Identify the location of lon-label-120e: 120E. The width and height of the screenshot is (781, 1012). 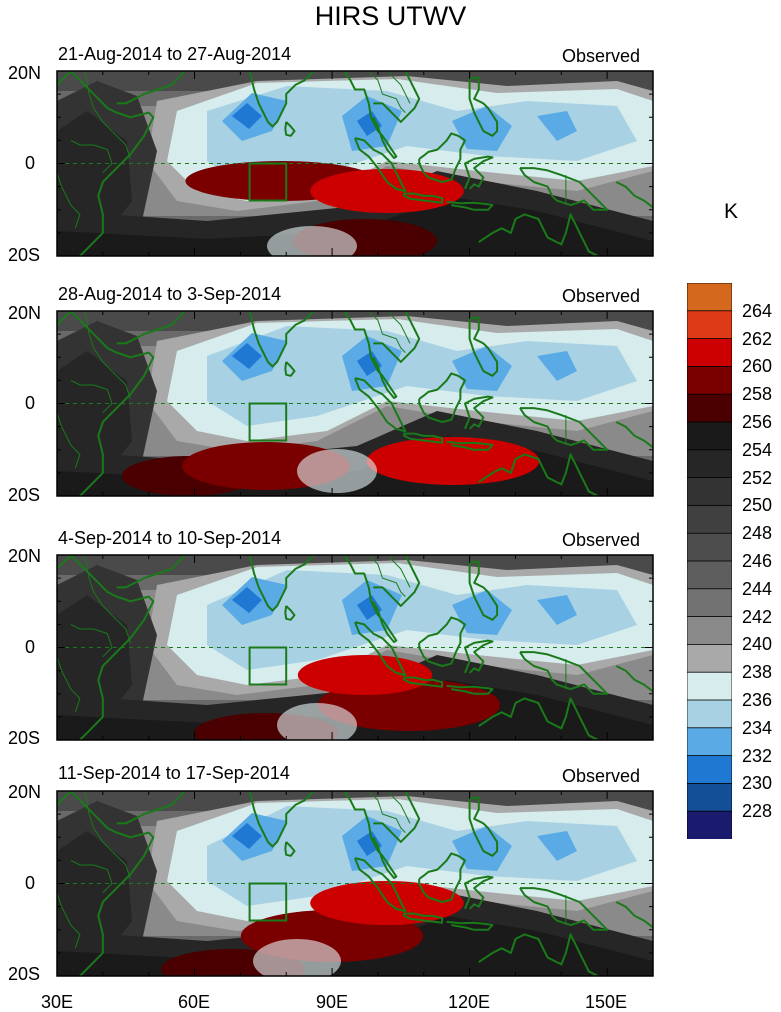
(469, 1002).